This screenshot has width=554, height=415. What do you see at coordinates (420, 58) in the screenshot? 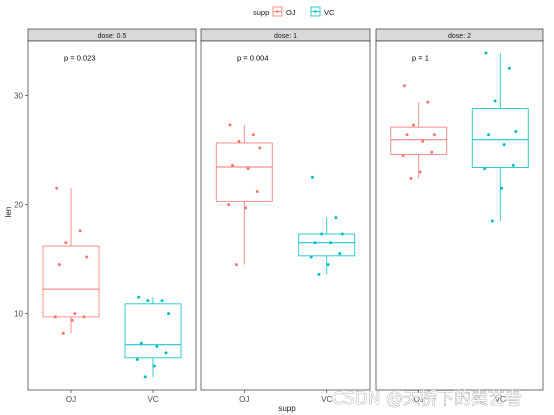
I see `p-value-label: p = 1` at bounding box center [420, 58].